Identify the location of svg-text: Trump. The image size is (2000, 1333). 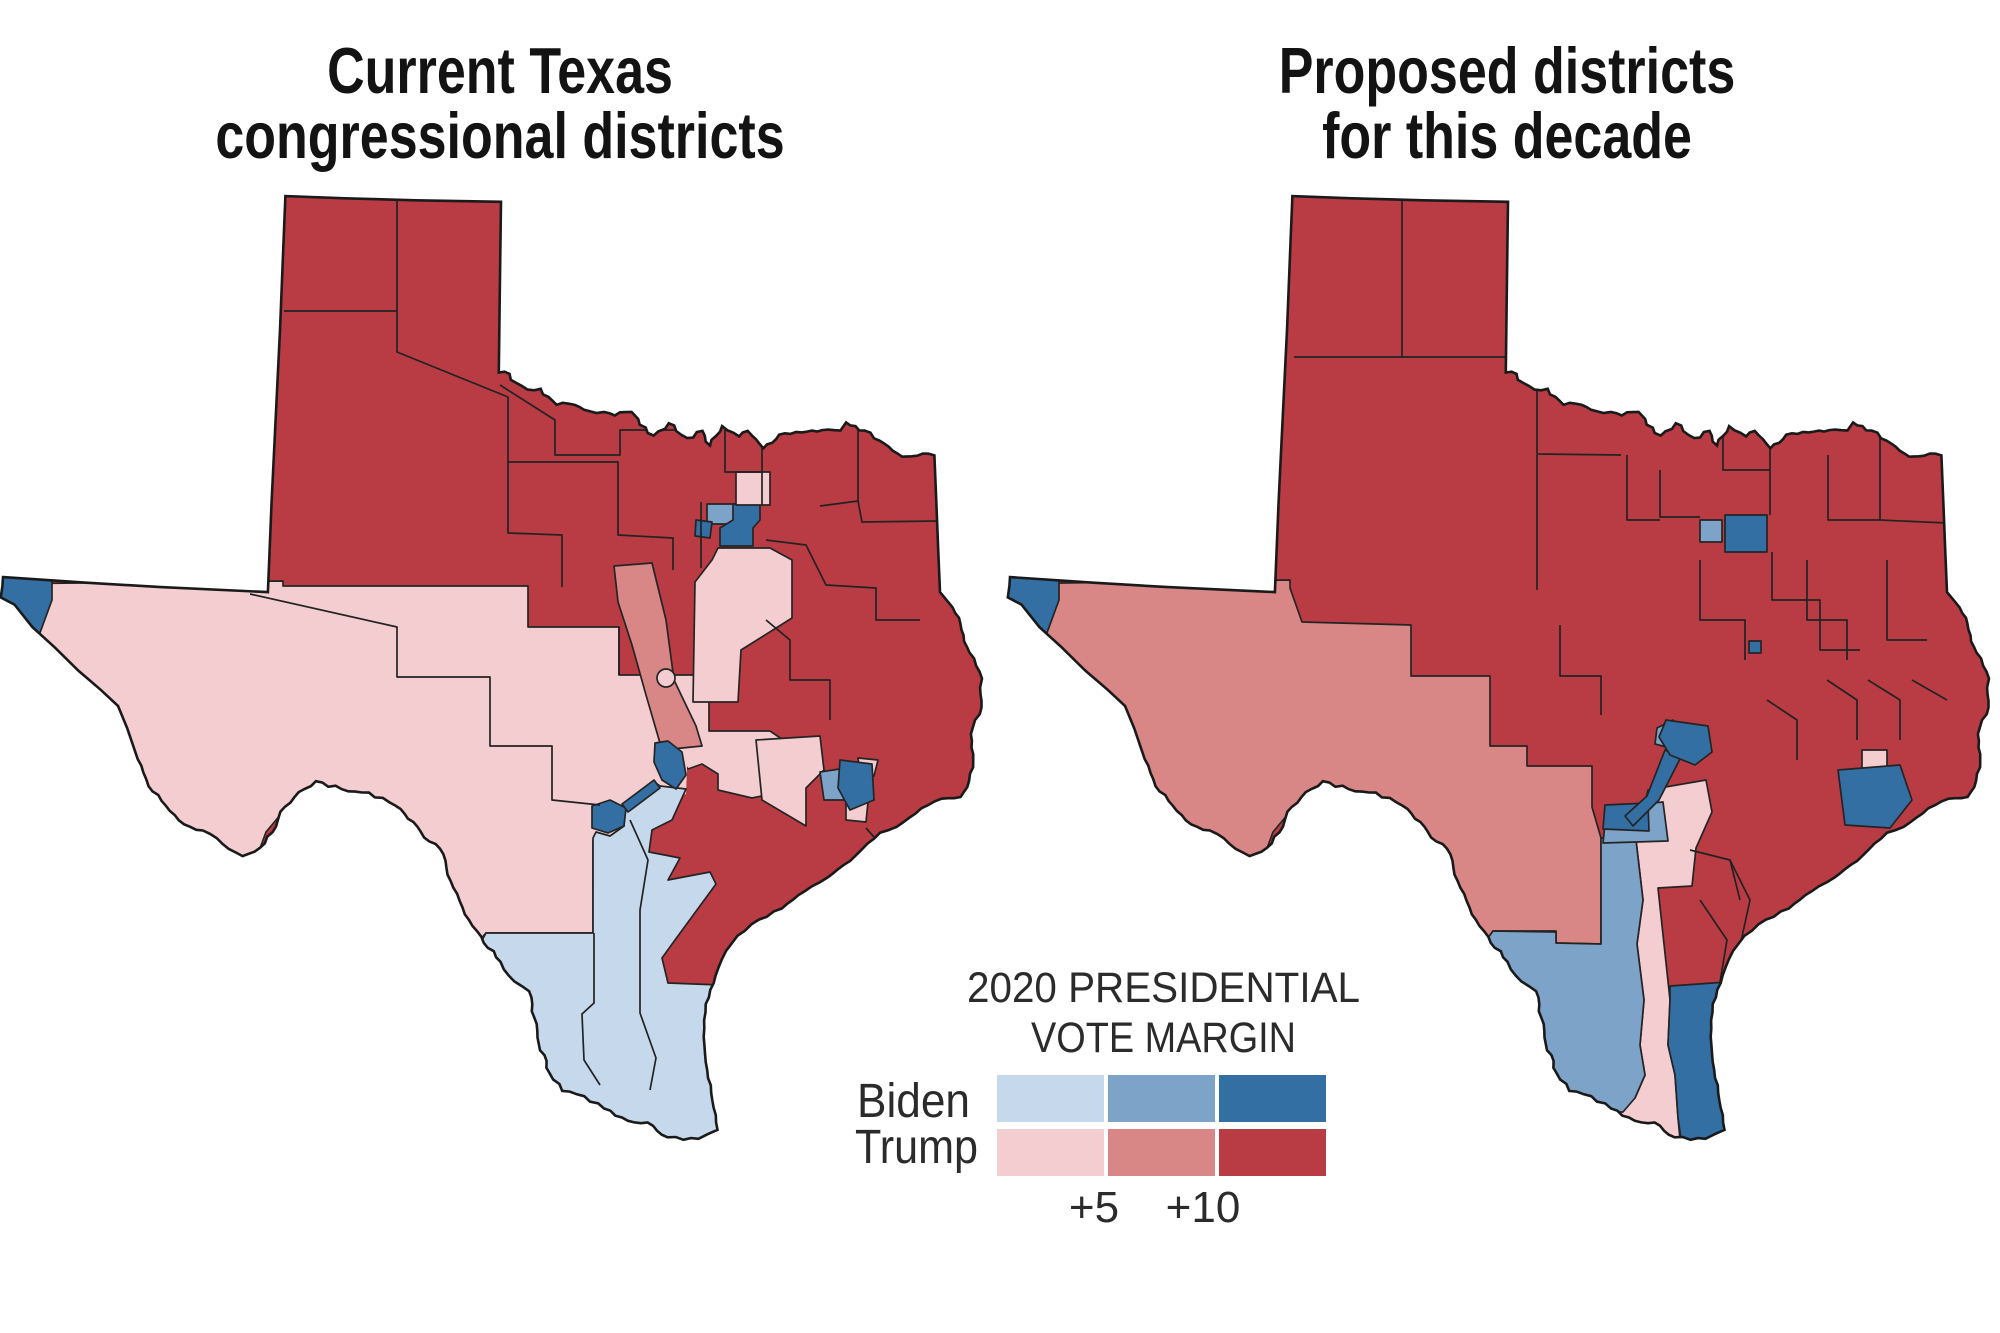
(916, 1147).